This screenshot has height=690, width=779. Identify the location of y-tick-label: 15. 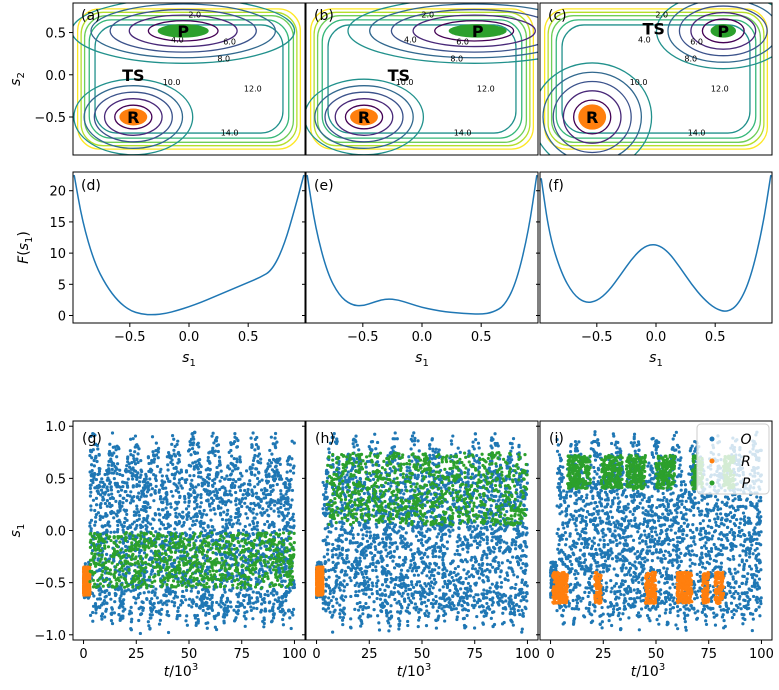
(57, 223).